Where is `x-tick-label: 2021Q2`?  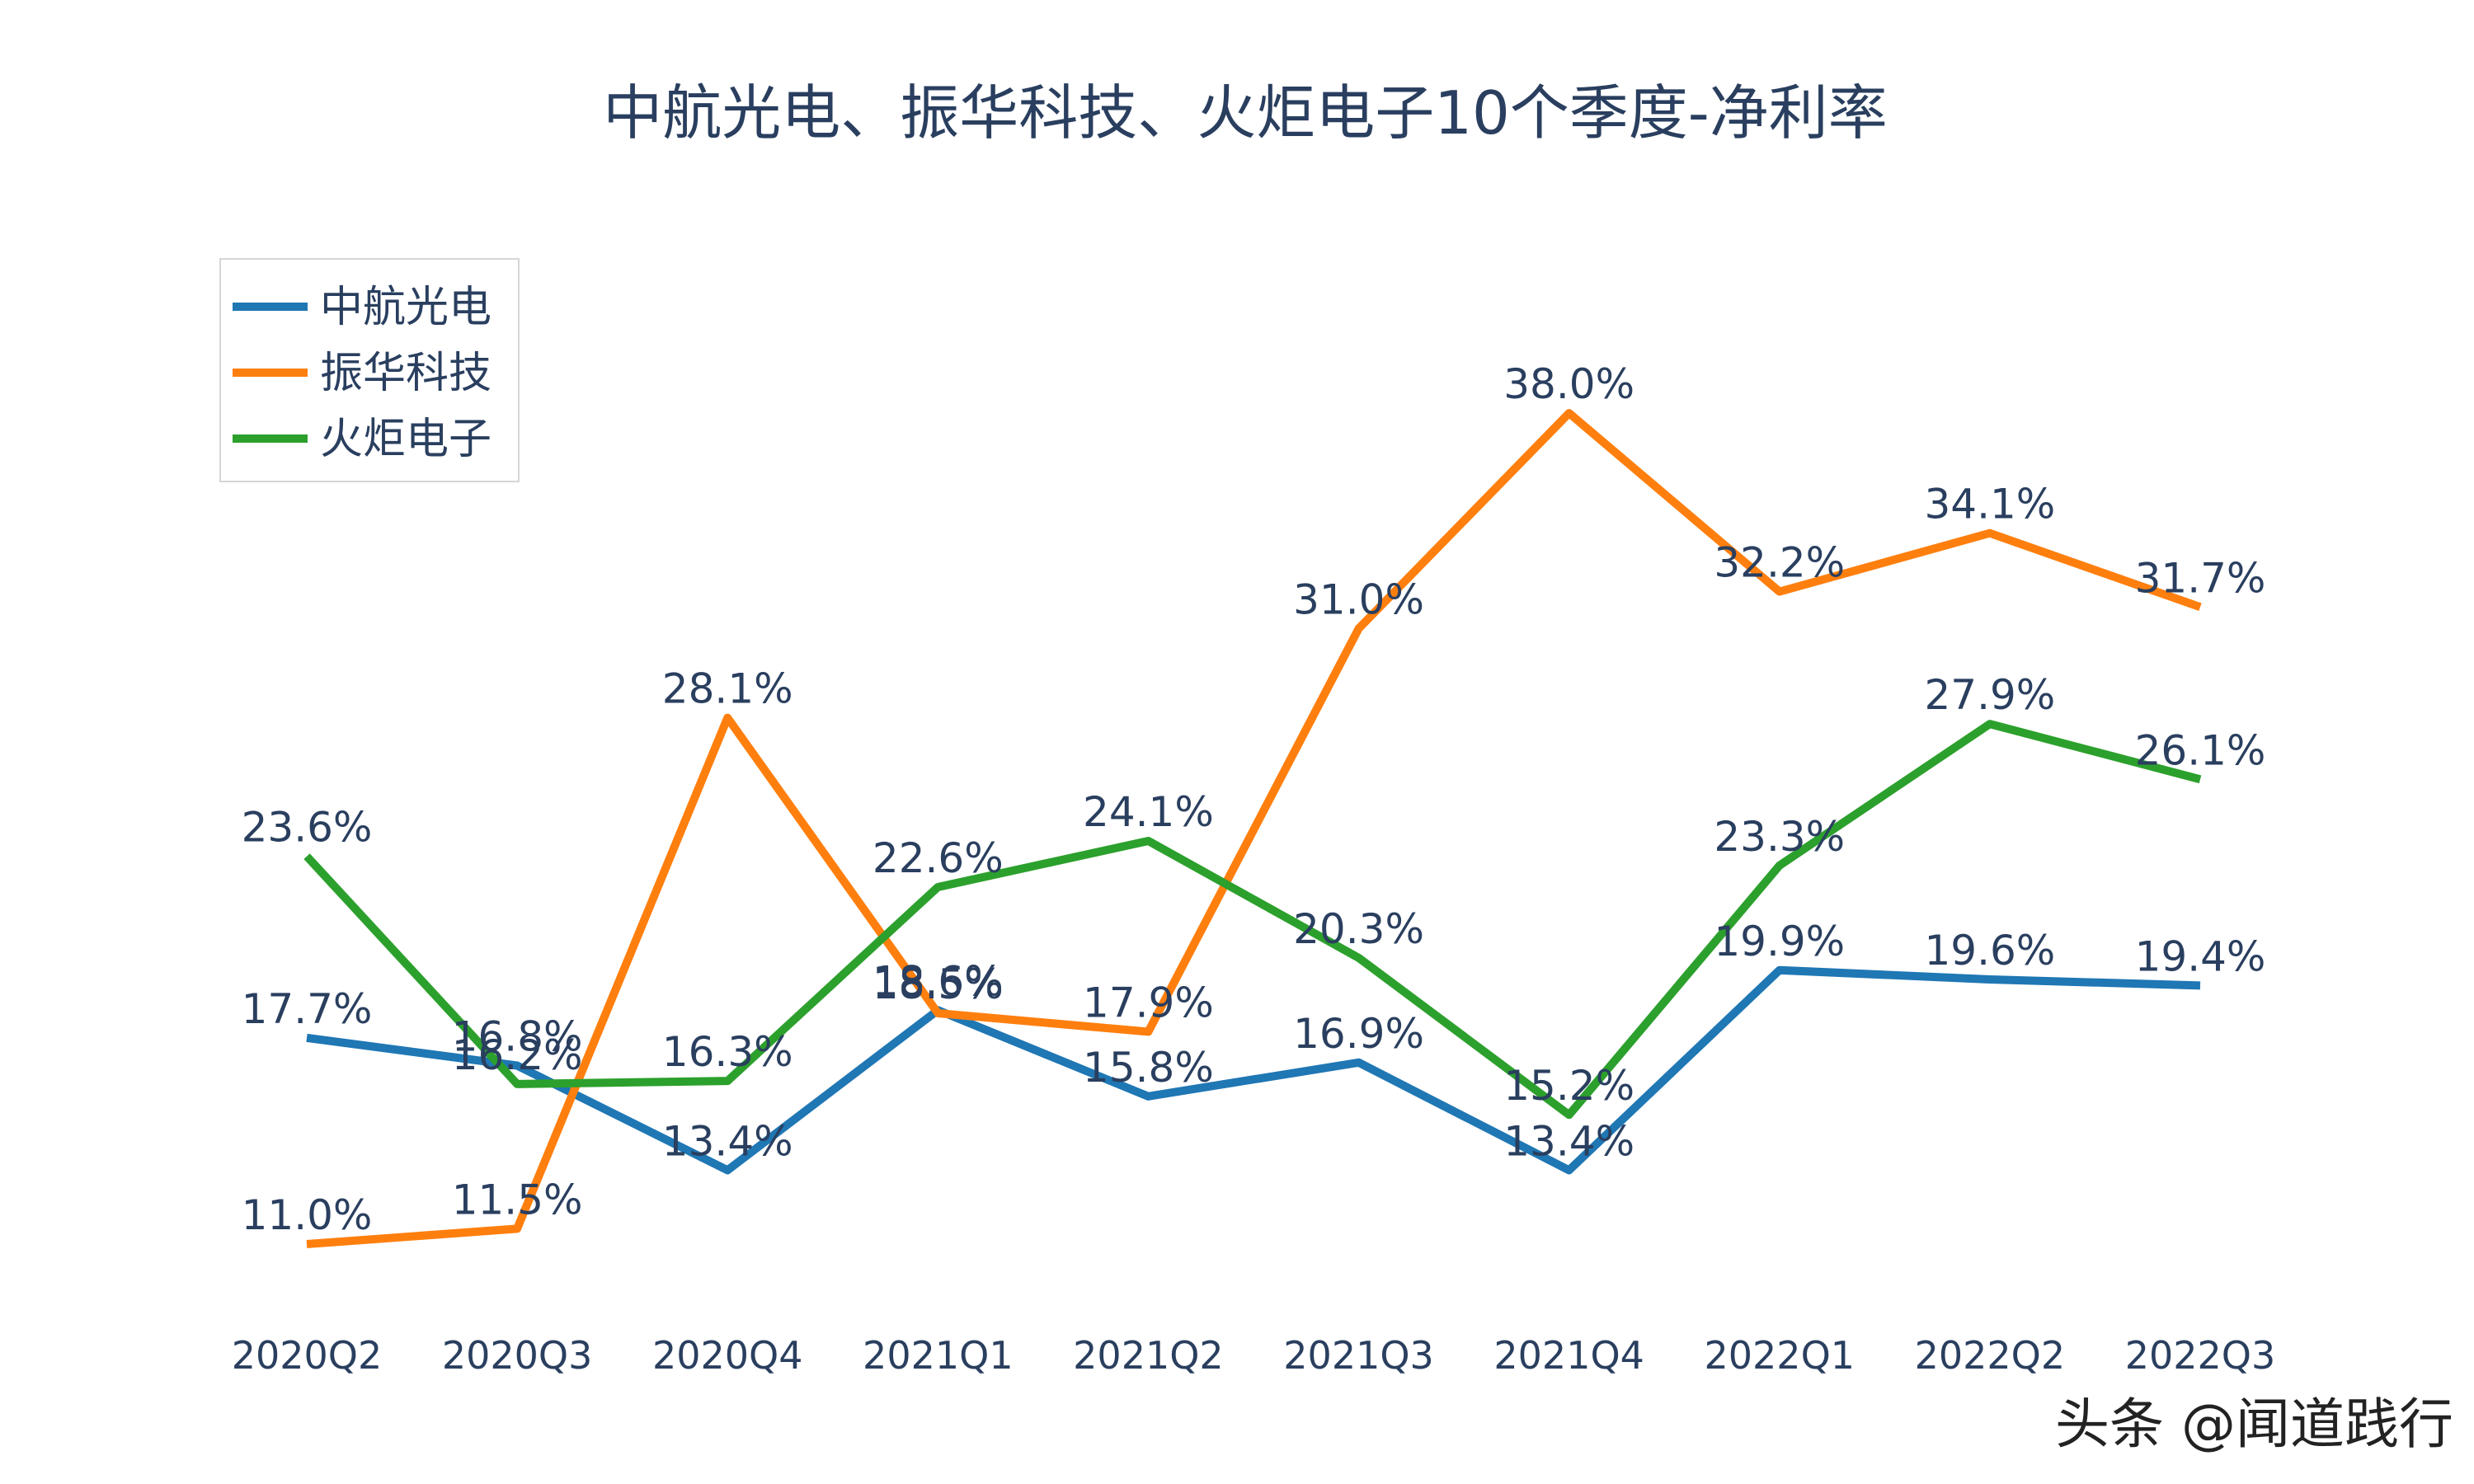 x-tick-label: 2021Q2 is located at coordinates (1148, 1355).